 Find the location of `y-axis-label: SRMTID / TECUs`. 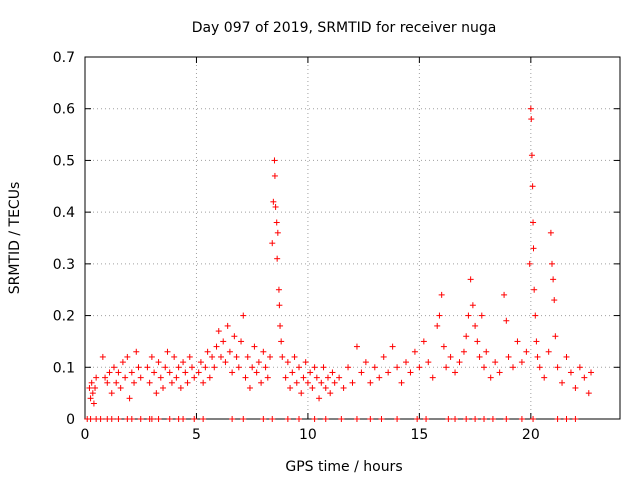

y-axis-label: SRMTID / TECUs is located at coordinates (15, 238).